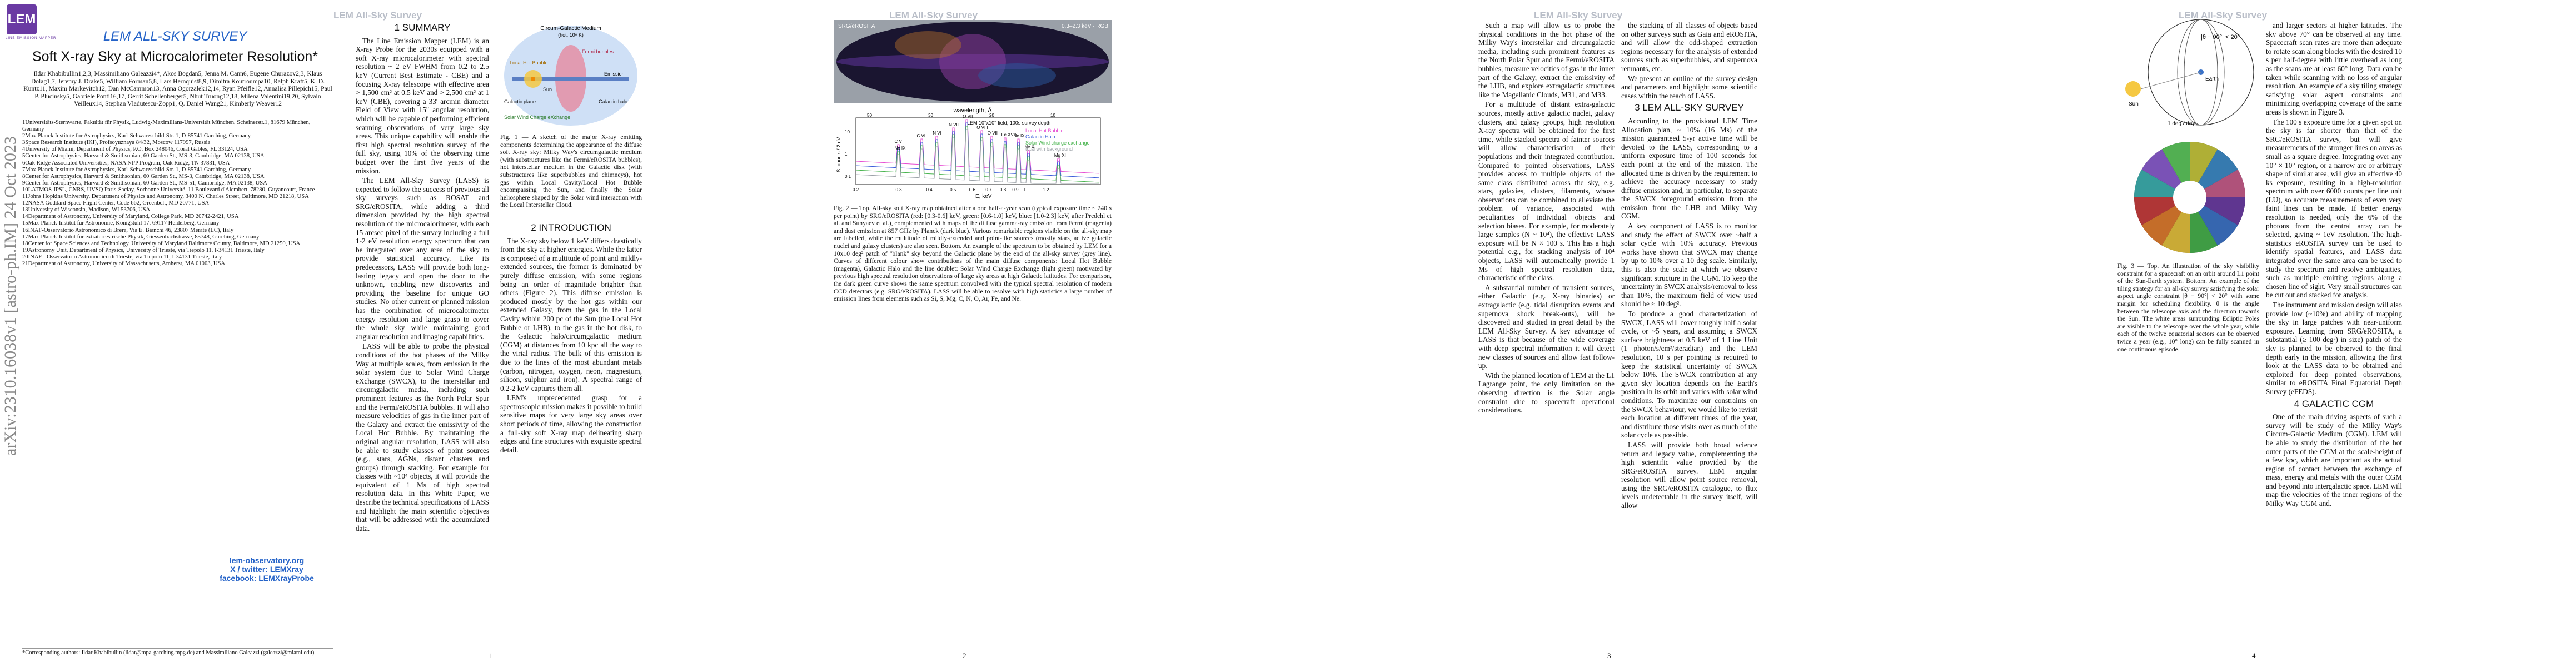  I want to click on label-fermi: Fermi bubbles, so click(598, 51).